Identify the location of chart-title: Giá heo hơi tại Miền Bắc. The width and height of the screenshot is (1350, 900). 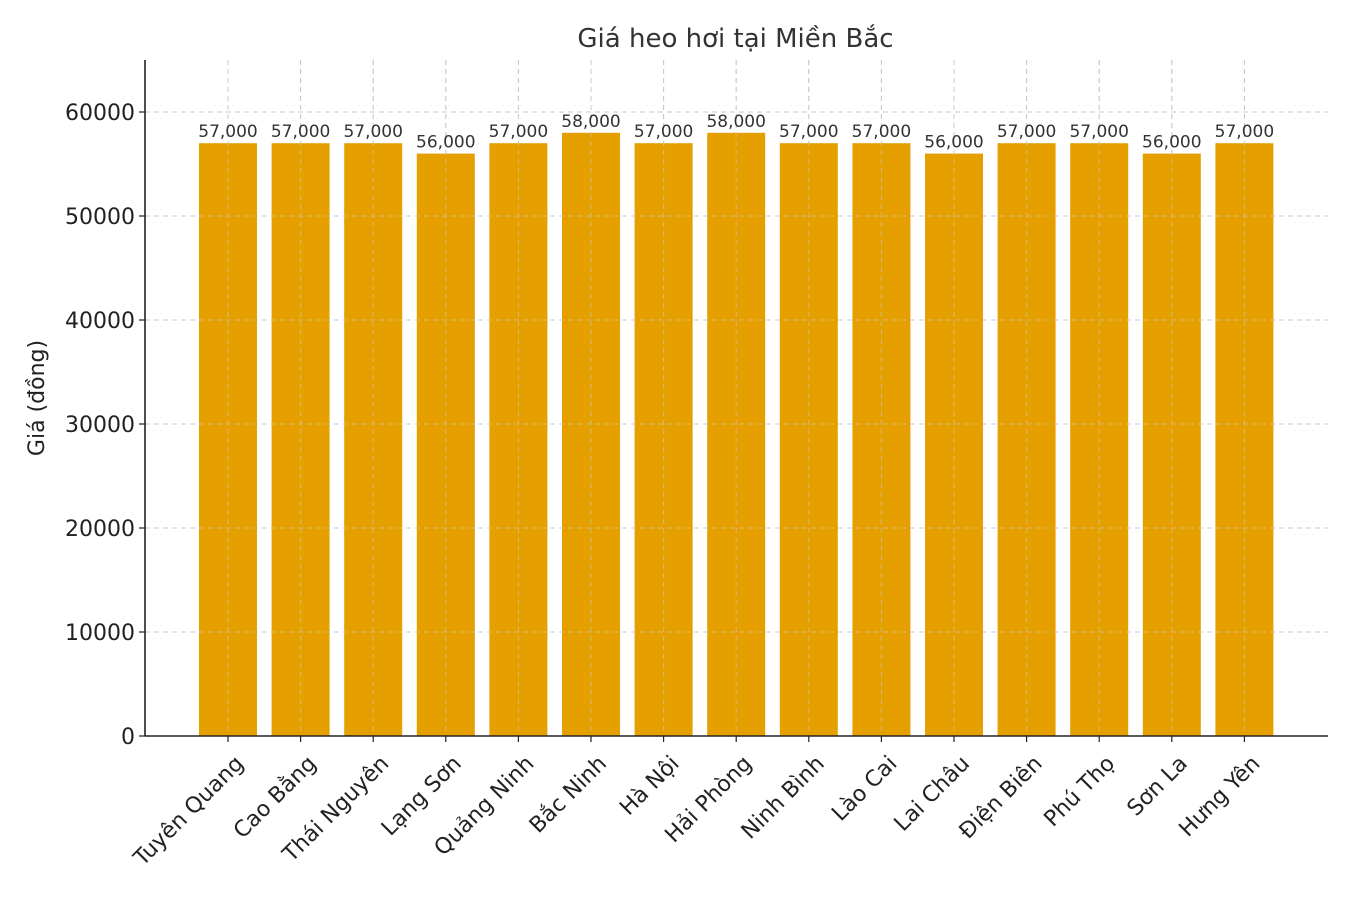
(735, 38).